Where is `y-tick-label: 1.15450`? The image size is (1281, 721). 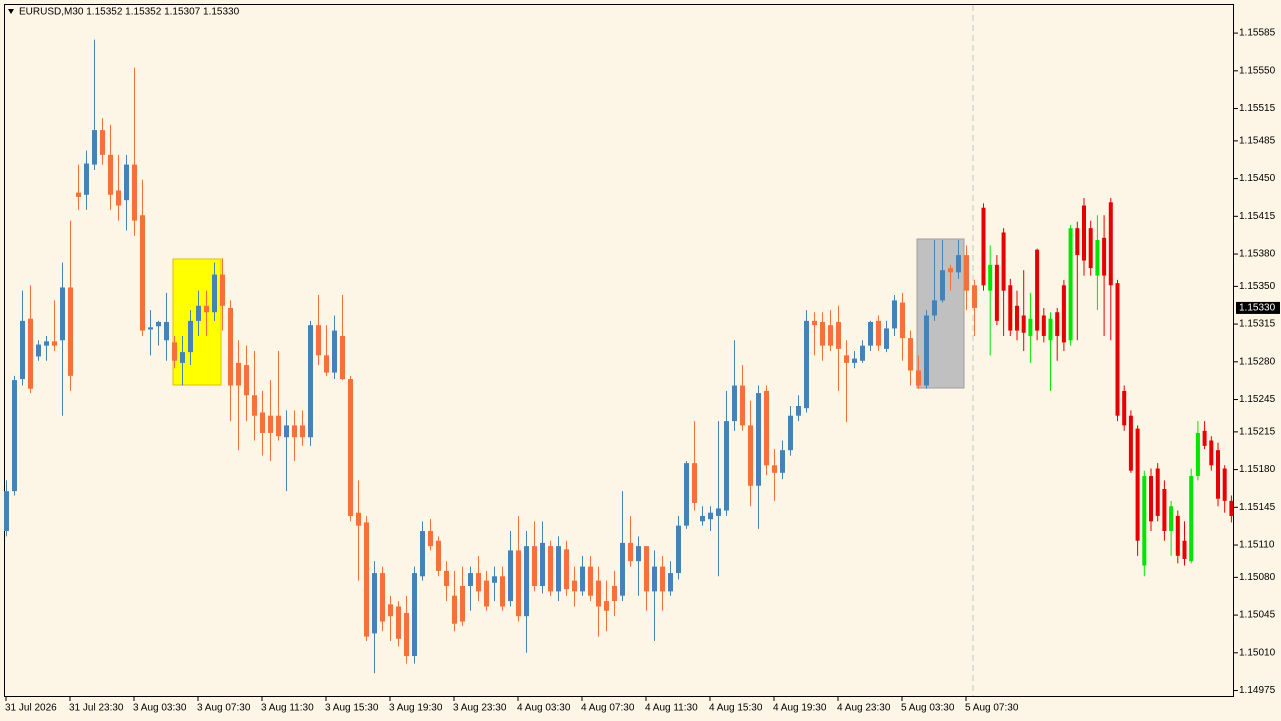
y-tick-label: 1.15450 is located at coordinates (1257, 178).